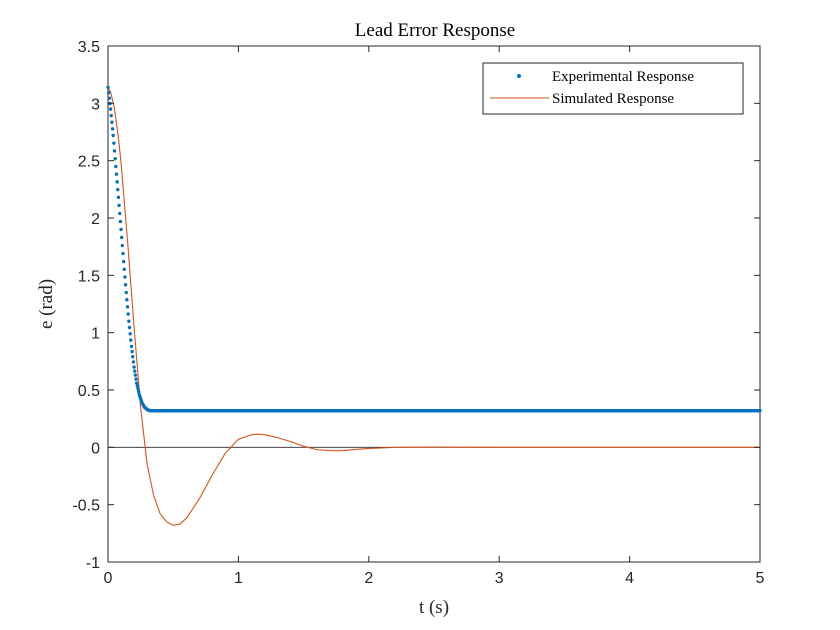 This screenshot has width=840, height=630. I want to click on y-tick-label: -1, so click(93, 563).